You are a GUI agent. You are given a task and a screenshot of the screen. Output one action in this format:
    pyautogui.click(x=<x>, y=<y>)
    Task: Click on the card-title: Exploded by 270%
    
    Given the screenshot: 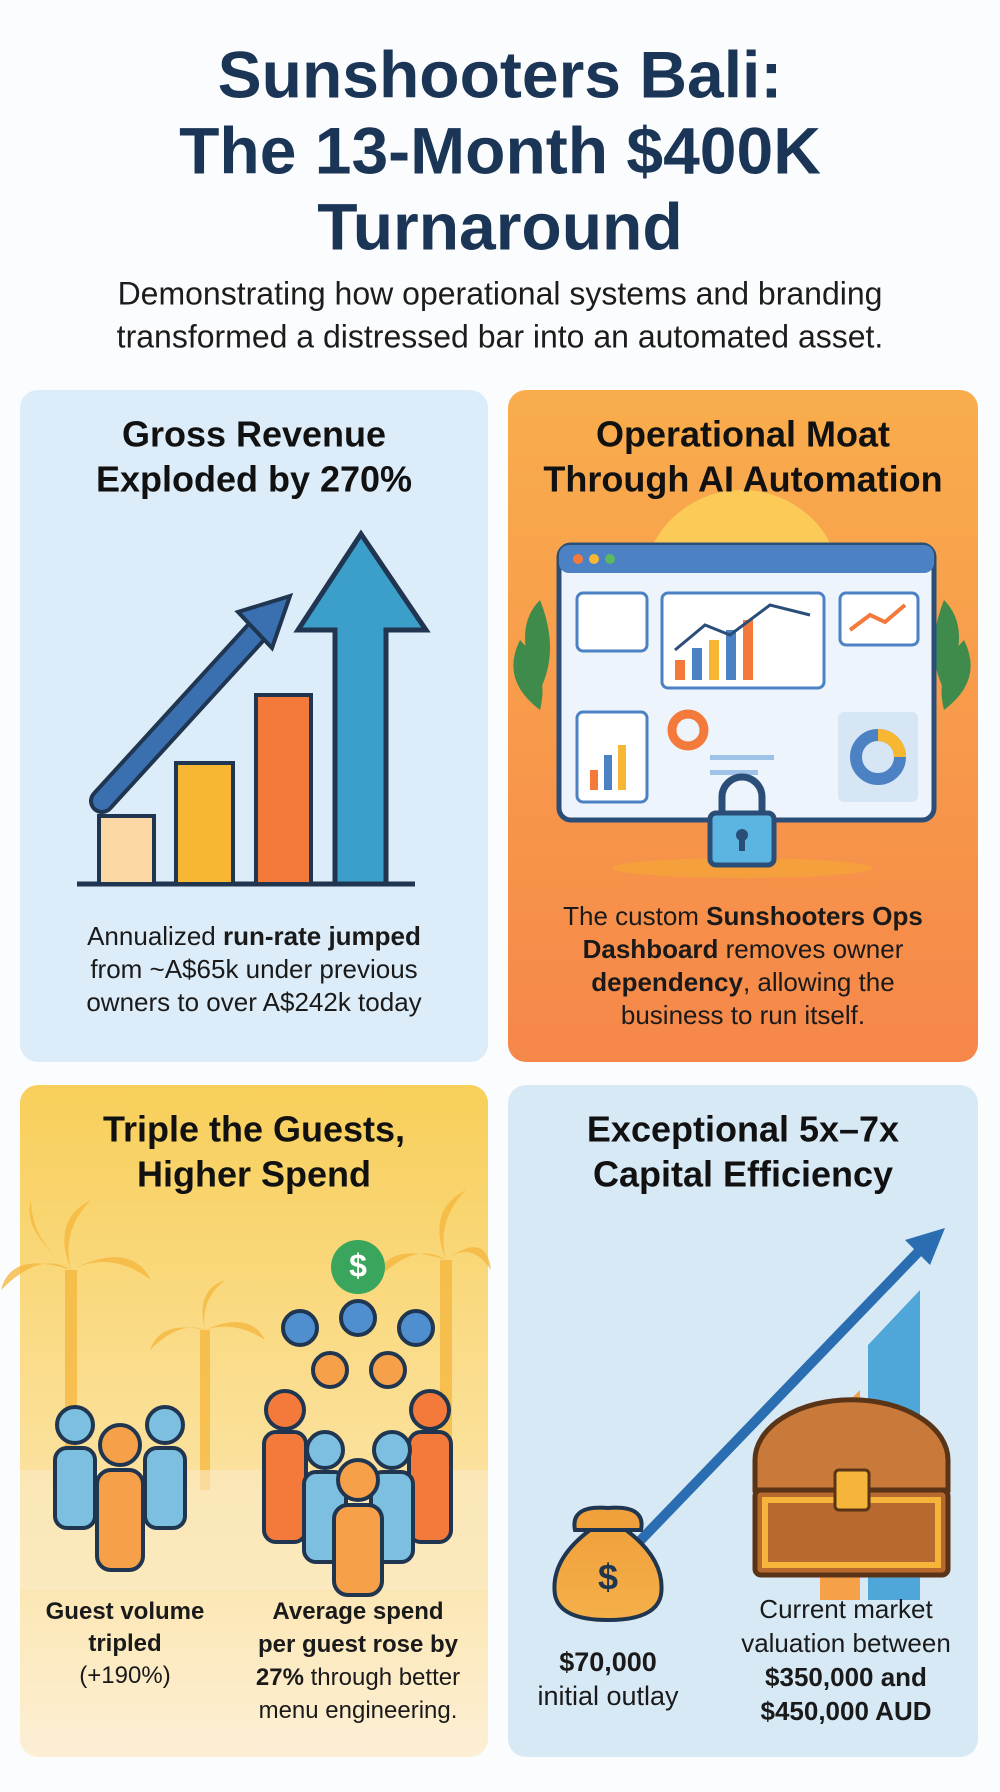 What is the action you would take?
    pyautogui.click(x=254, y=479)
    